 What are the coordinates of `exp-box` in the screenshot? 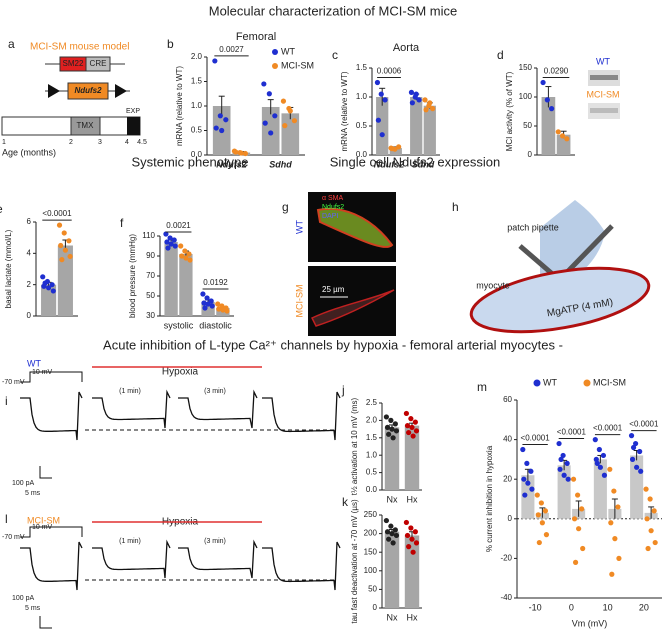 It's located at (133, 126).